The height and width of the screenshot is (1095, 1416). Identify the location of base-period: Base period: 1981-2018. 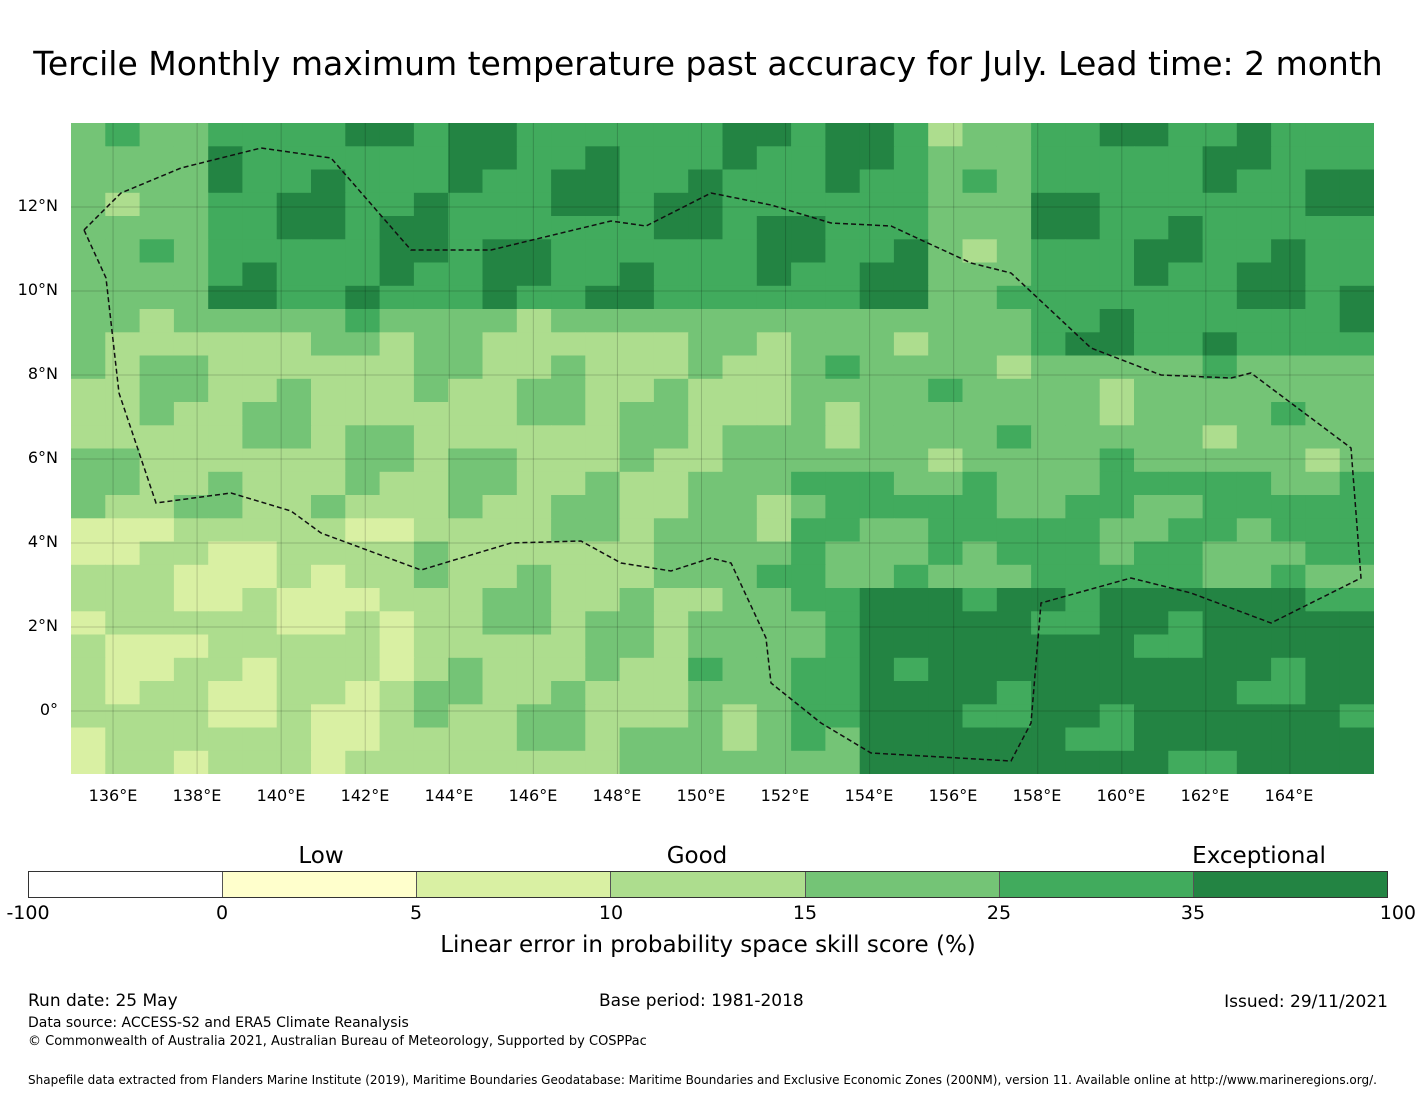
(701, 1001).